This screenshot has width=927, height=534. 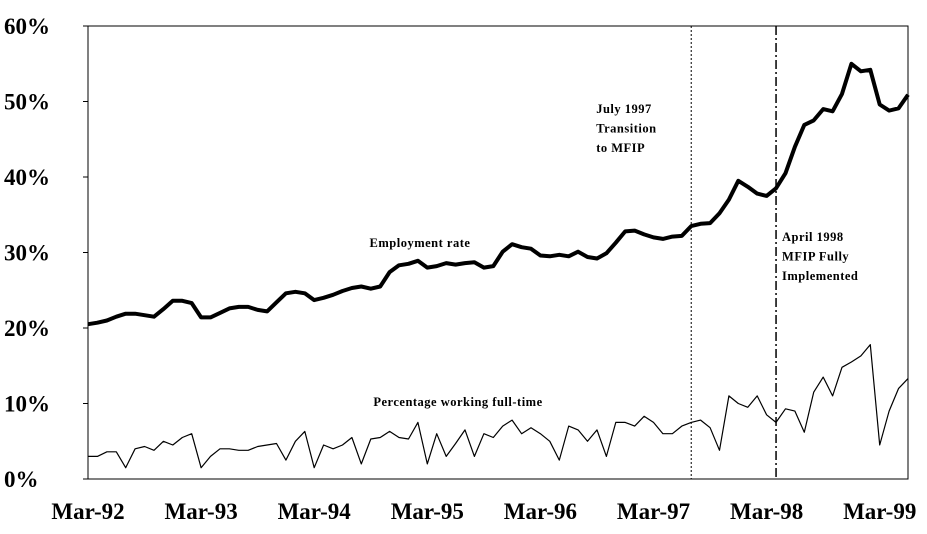 I want to click on y-tick-label: 60%, so click(x=27, y=26).